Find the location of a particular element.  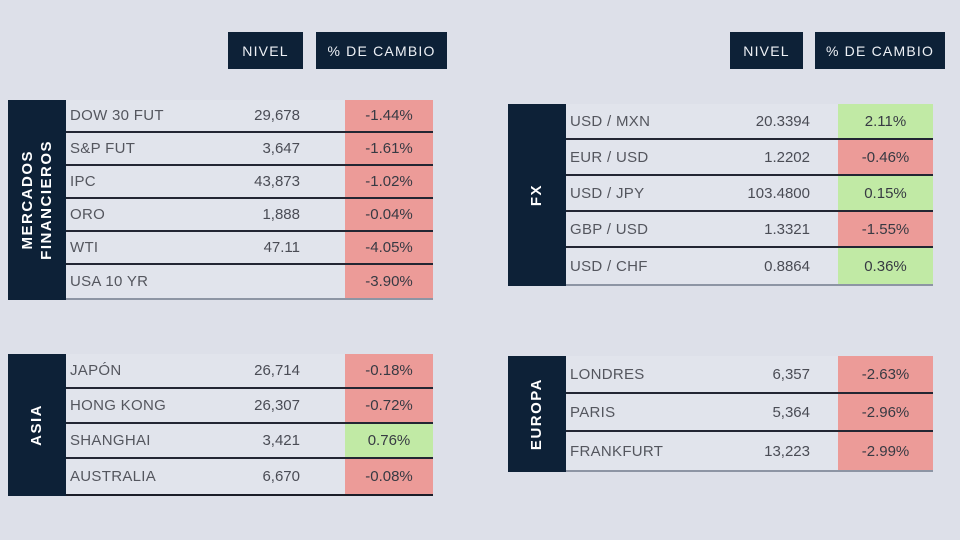

market-label: AUSTRALIA is located at coordinates (113, 476).